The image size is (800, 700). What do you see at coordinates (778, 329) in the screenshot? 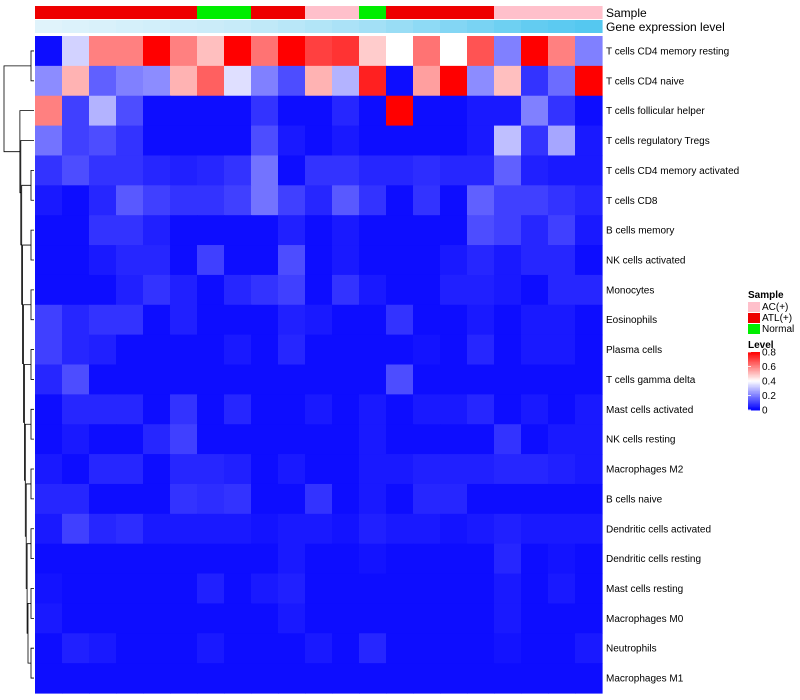
I see `legend-entry-label: Normal` at bounding box center [778, 329].